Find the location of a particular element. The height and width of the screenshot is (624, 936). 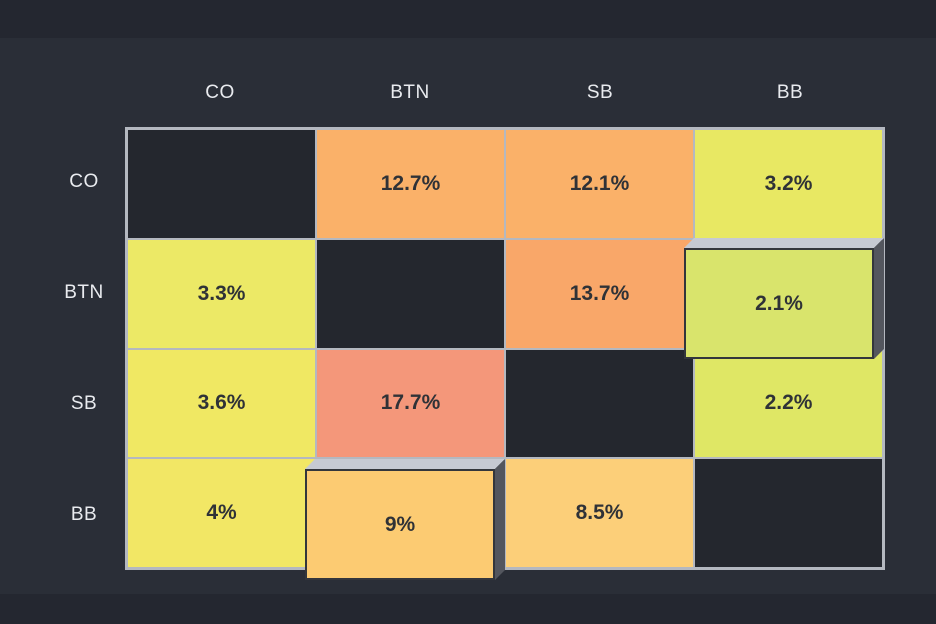

raised-cell-face-btn-bb: 2.1% is located at coordinates (779, 303).